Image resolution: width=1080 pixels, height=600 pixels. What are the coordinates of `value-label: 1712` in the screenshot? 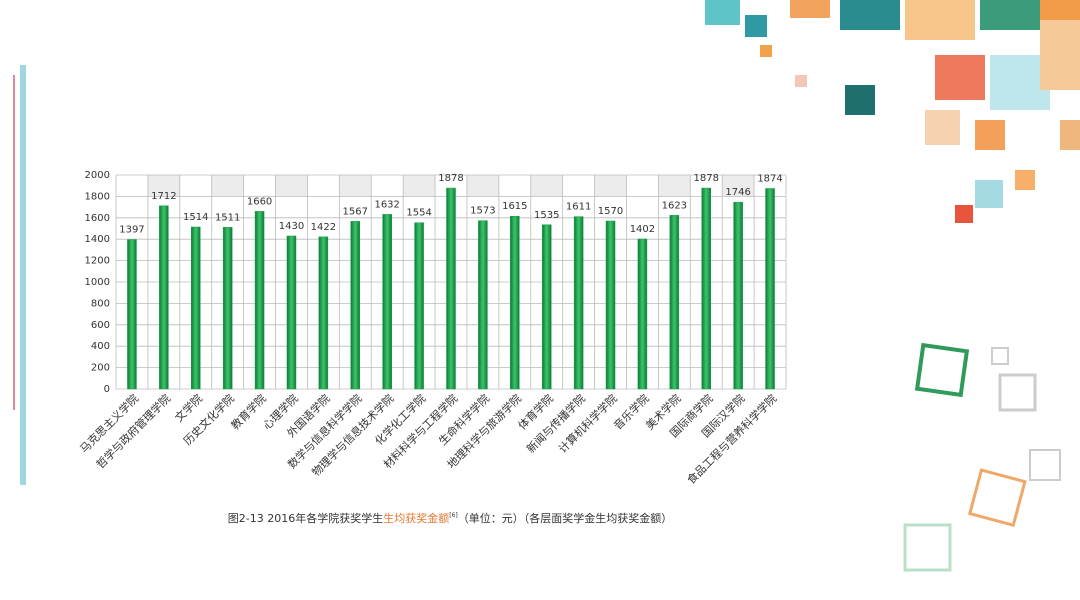 It's located at (163, 196).